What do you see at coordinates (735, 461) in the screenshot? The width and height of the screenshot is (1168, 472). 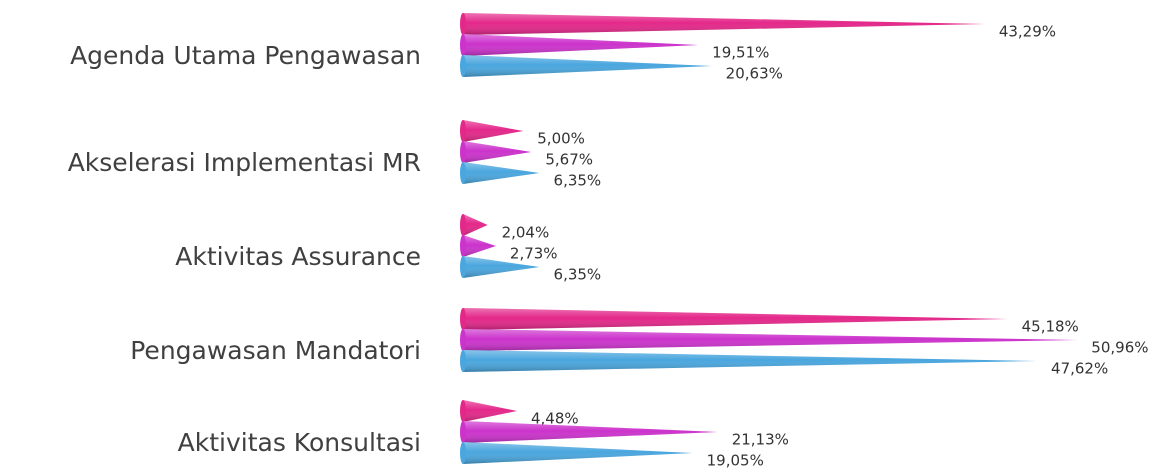 I see `value-label: 19,05%` at bounding box center [735, 461].